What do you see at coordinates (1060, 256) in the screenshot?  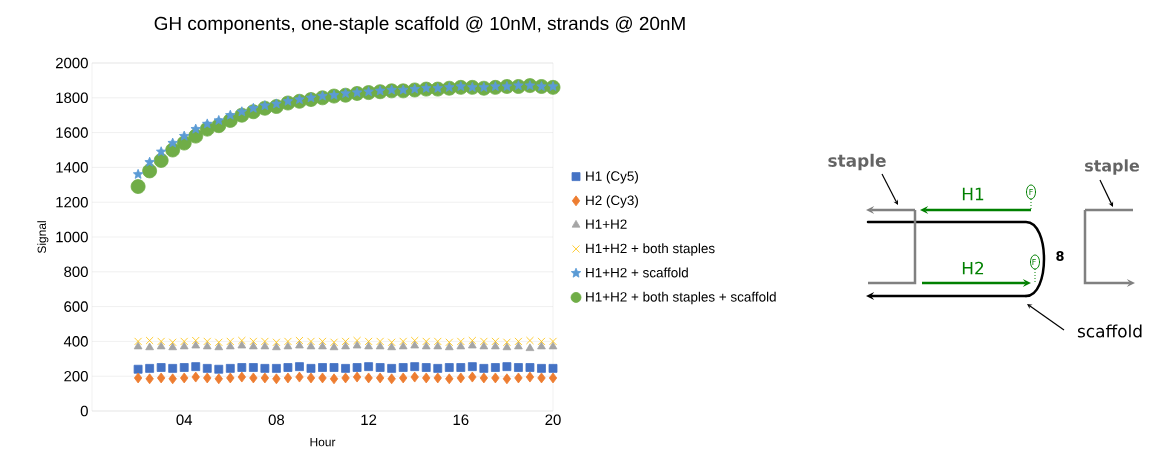 I see `text: 8` at bounding box center [1060, 256].